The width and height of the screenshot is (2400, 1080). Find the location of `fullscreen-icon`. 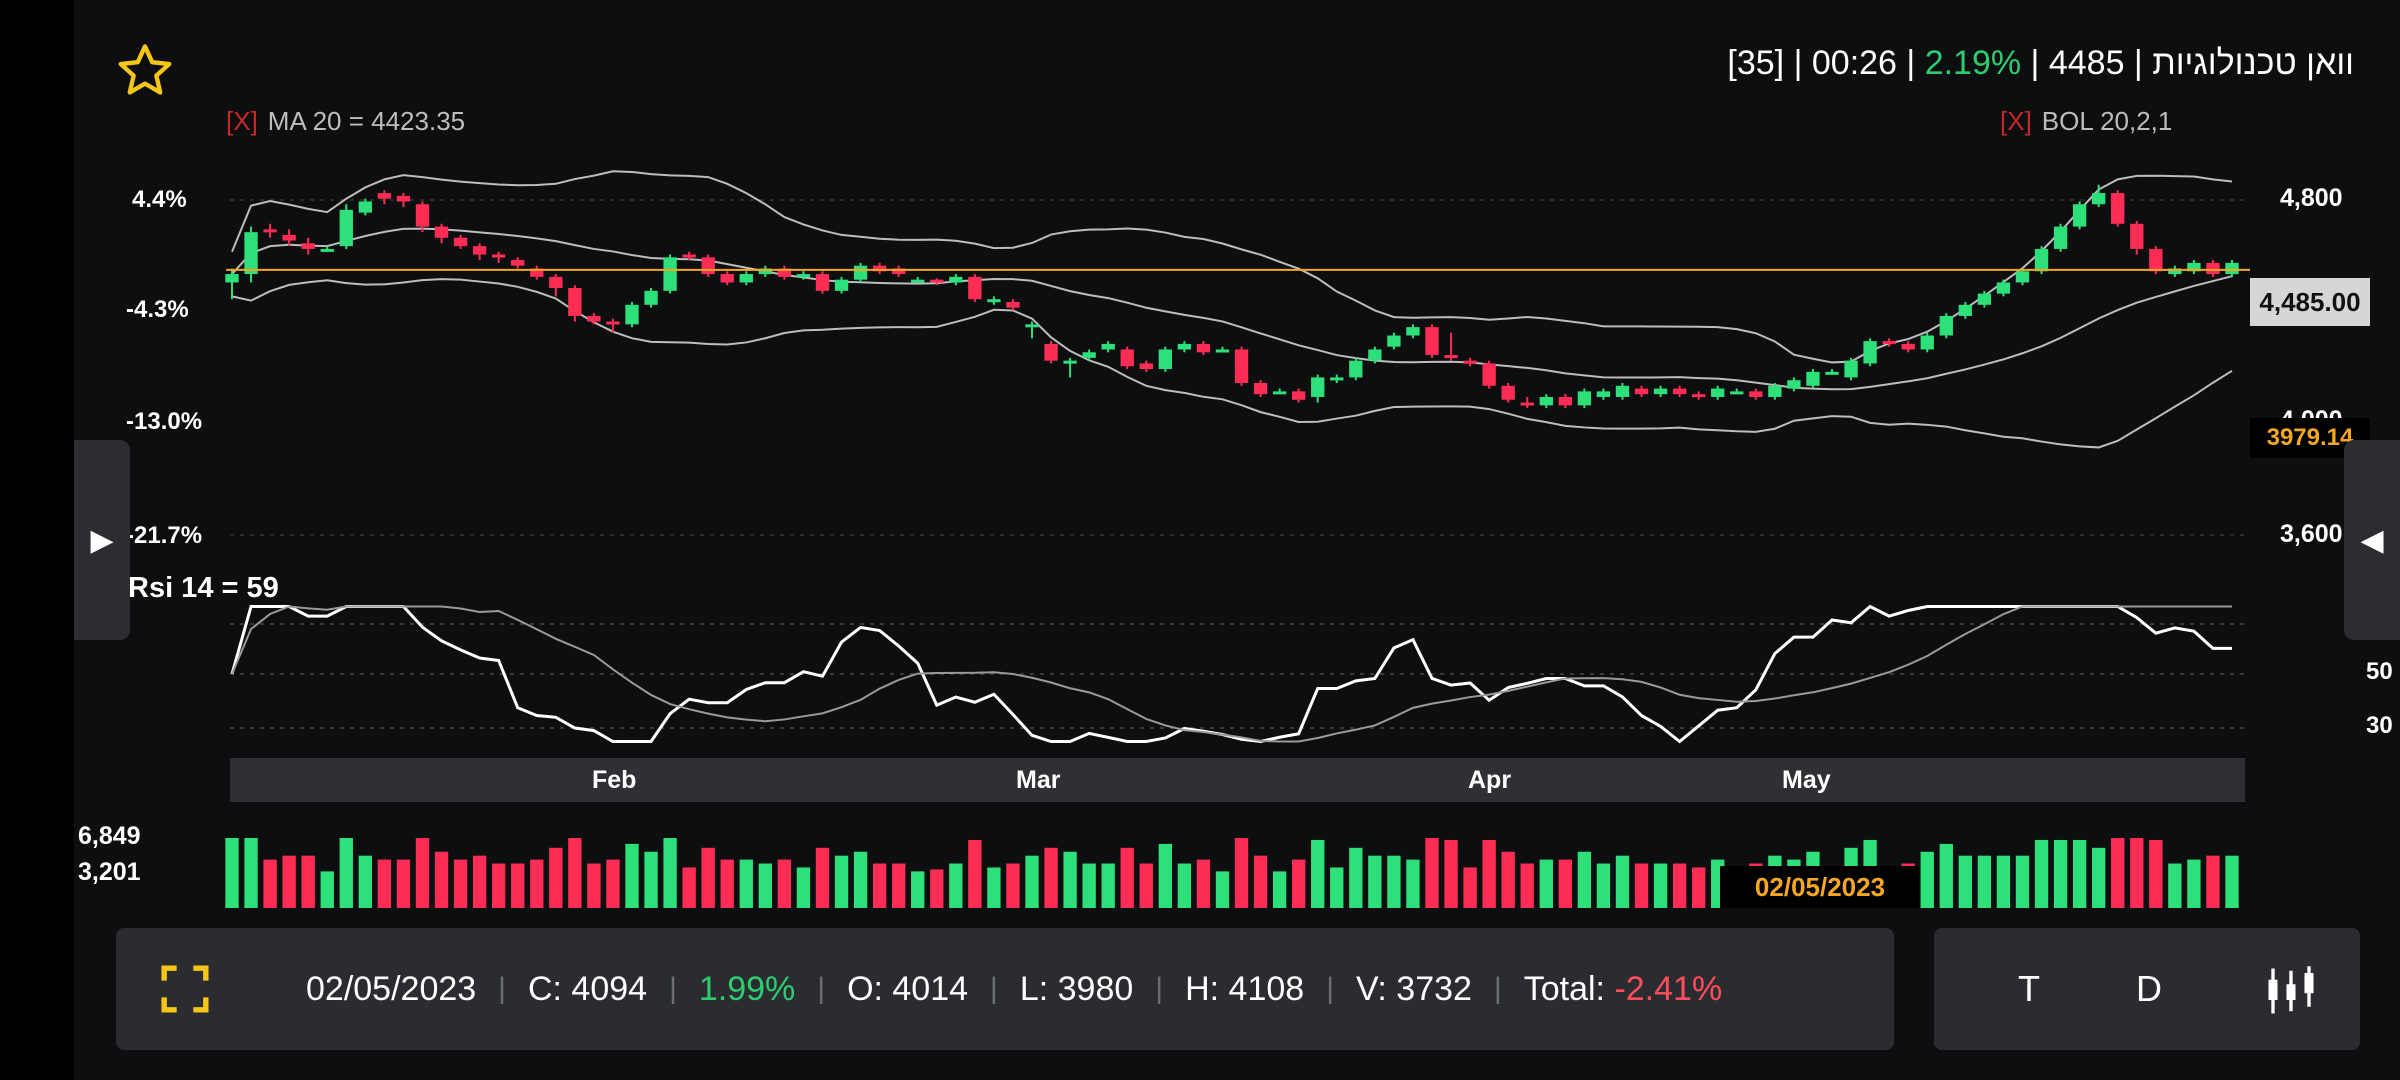

fullscreen-icon is located at coordinates (185, 989).